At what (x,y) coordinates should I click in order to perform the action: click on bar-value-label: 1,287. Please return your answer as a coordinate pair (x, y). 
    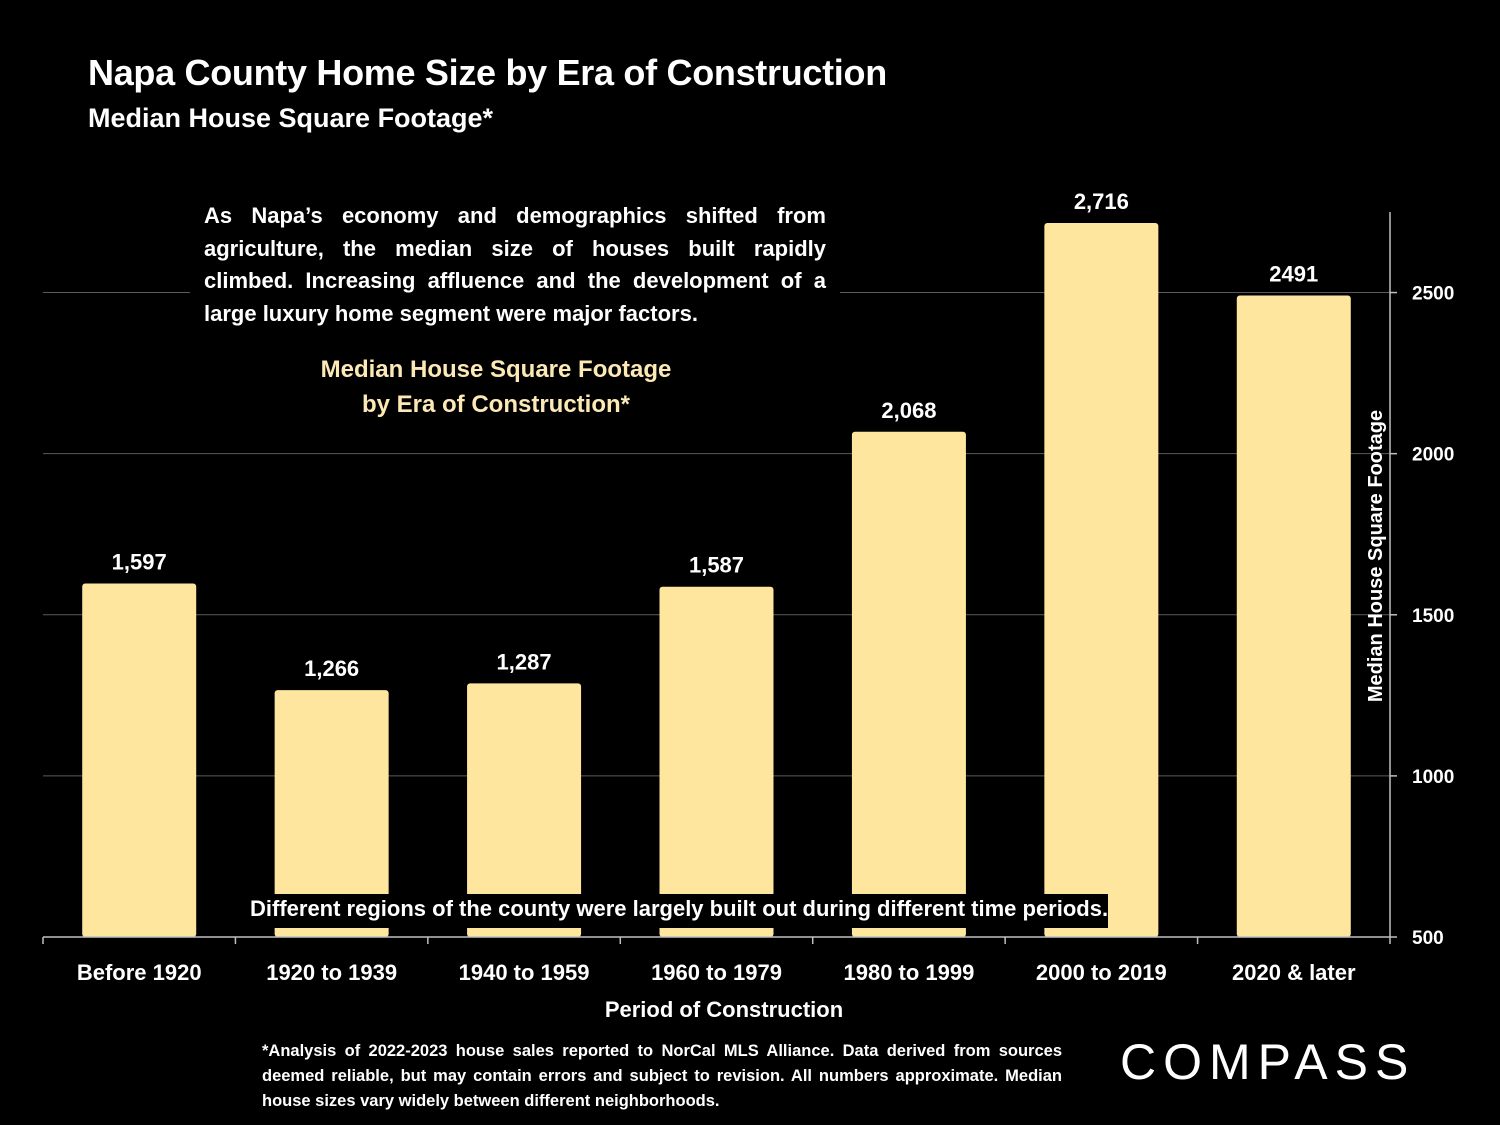
    Looking at the image, I should click on (524, 661).